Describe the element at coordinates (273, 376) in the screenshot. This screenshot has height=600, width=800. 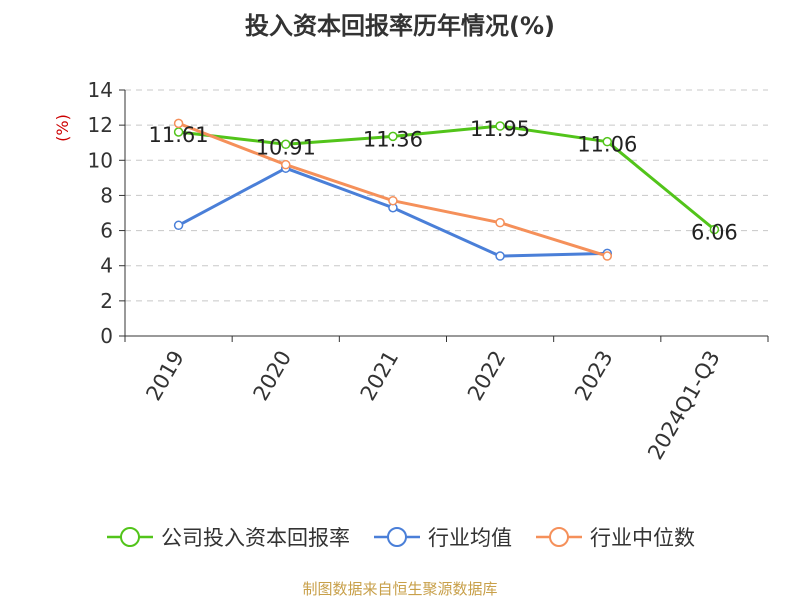
I see `x-tick-label: 2020` at that location.